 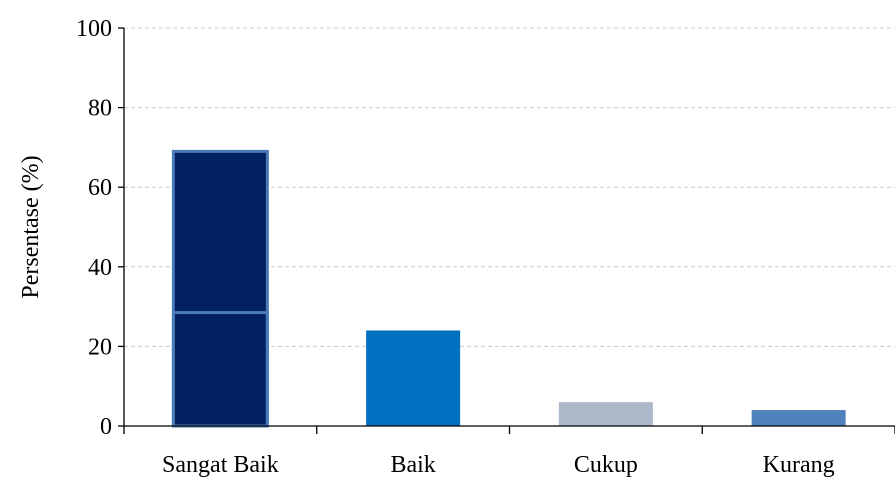 I want to click on y-tick-label-0: 0, so click(x=106, y=427).